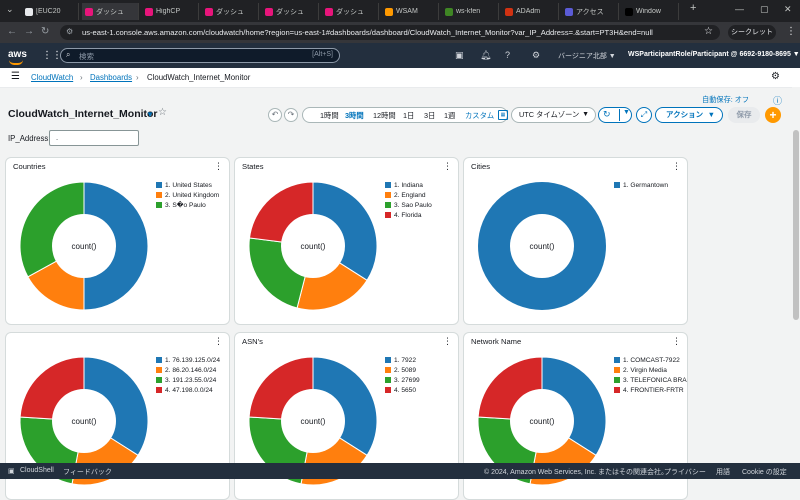 This screenshot has width=800, height=500. What do you see at coordinates (52, 77) in the screenshot?
I see `breadcrumb-cloudwatch: CloudWatch` at bounding box center [52, 77].